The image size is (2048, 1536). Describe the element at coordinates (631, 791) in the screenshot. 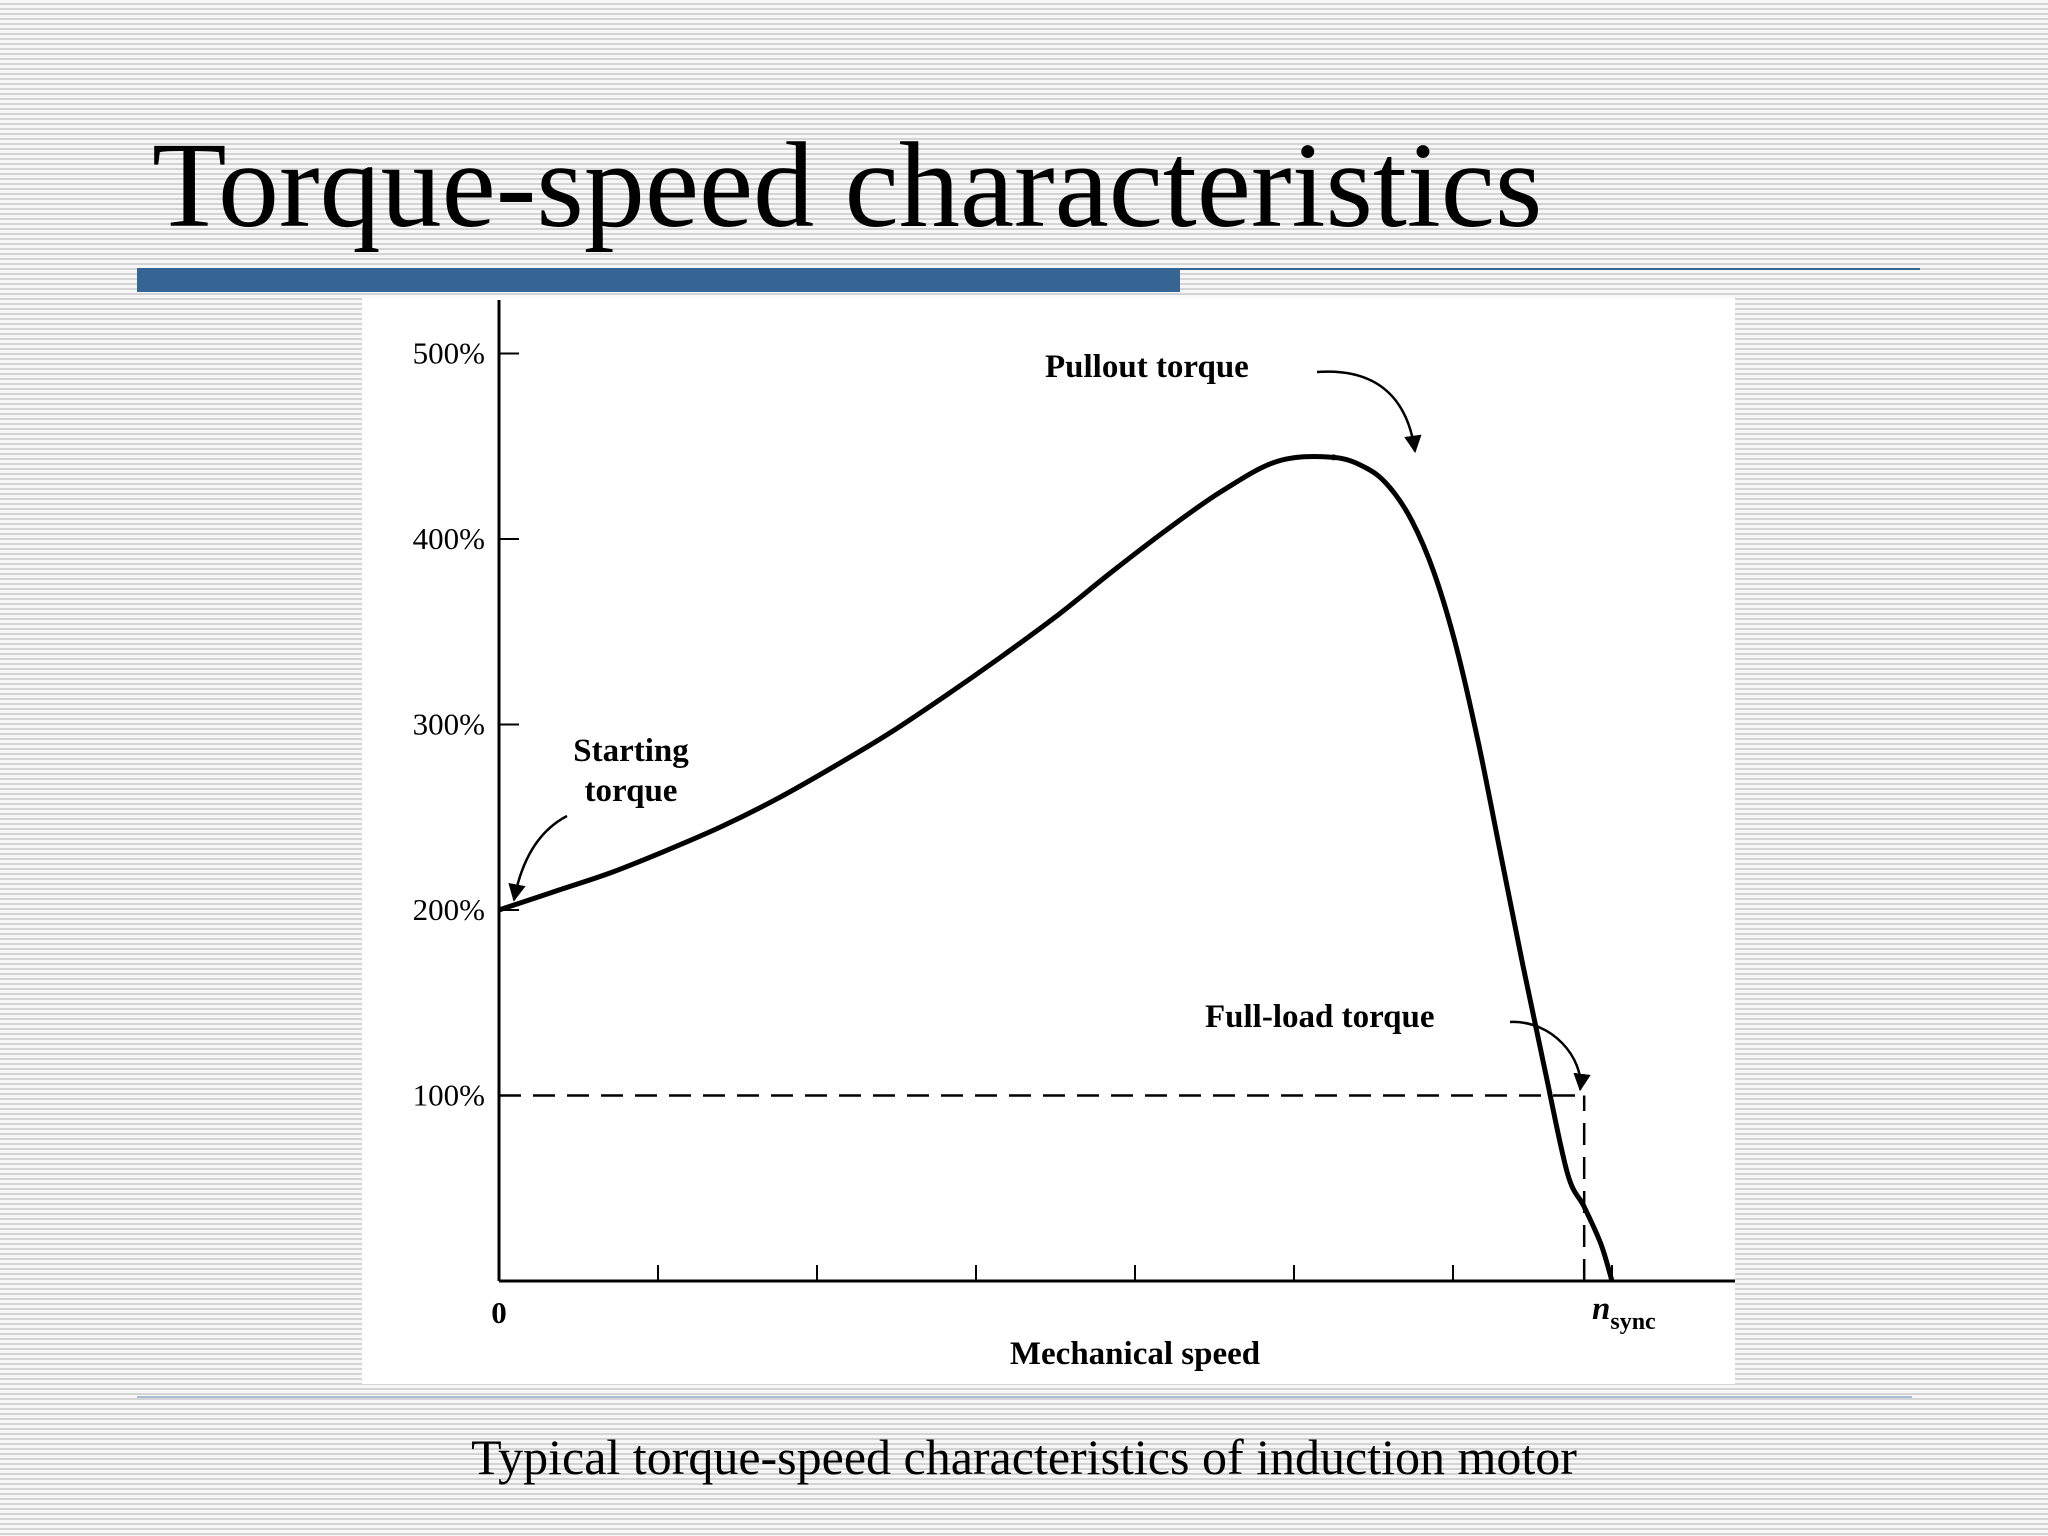

I see `starting-torque-label-line: torque` at that location.